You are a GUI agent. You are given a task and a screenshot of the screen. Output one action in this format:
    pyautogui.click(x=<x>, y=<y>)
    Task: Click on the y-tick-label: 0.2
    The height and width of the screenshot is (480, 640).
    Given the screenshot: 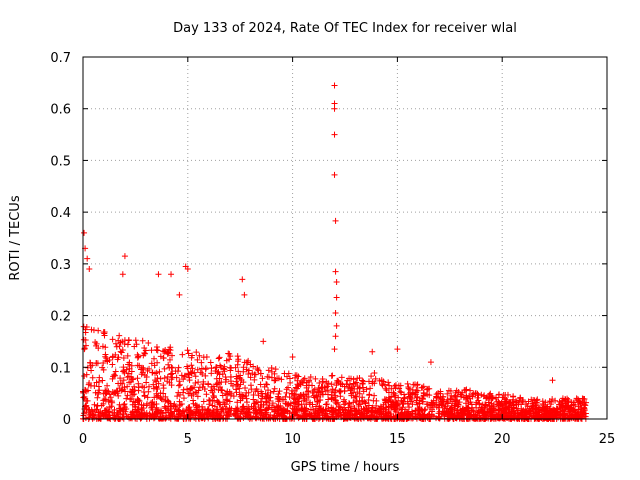 What is the action you would take?
    pyautogui.click(x=60, y=317)
    